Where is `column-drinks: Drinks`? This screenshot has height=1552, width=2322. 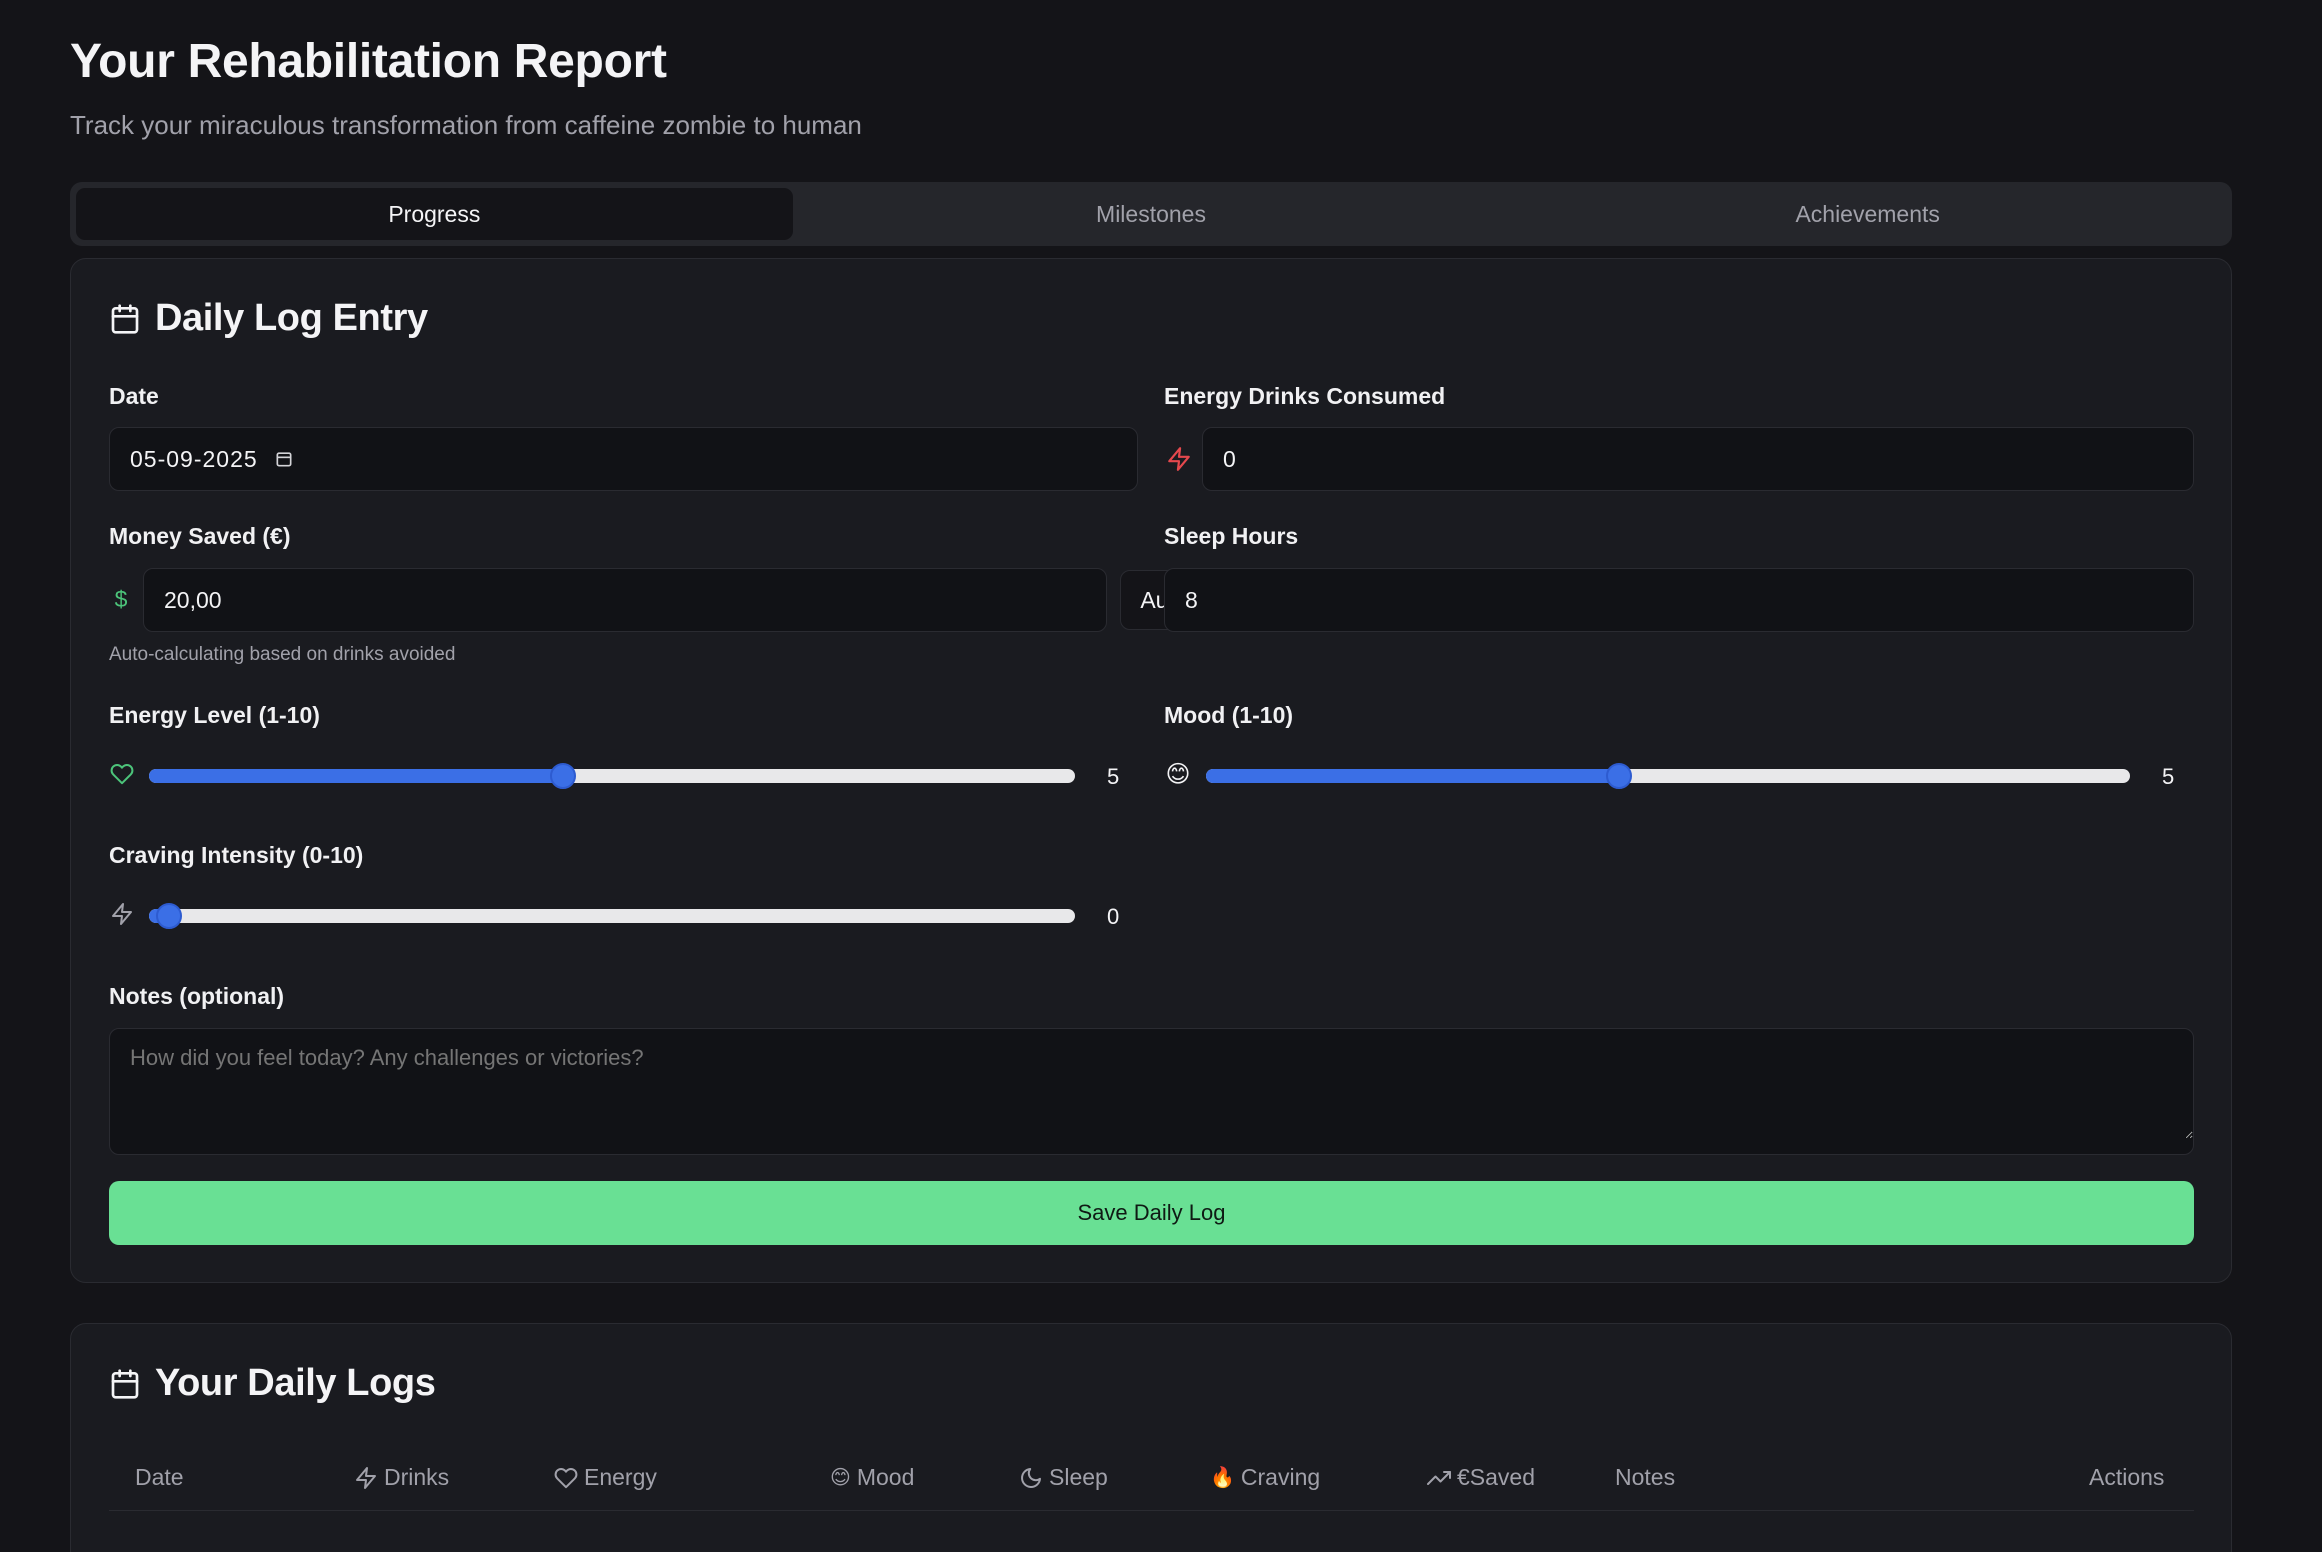 column-drinks: Drinks is located at coordinates (401, 1477).